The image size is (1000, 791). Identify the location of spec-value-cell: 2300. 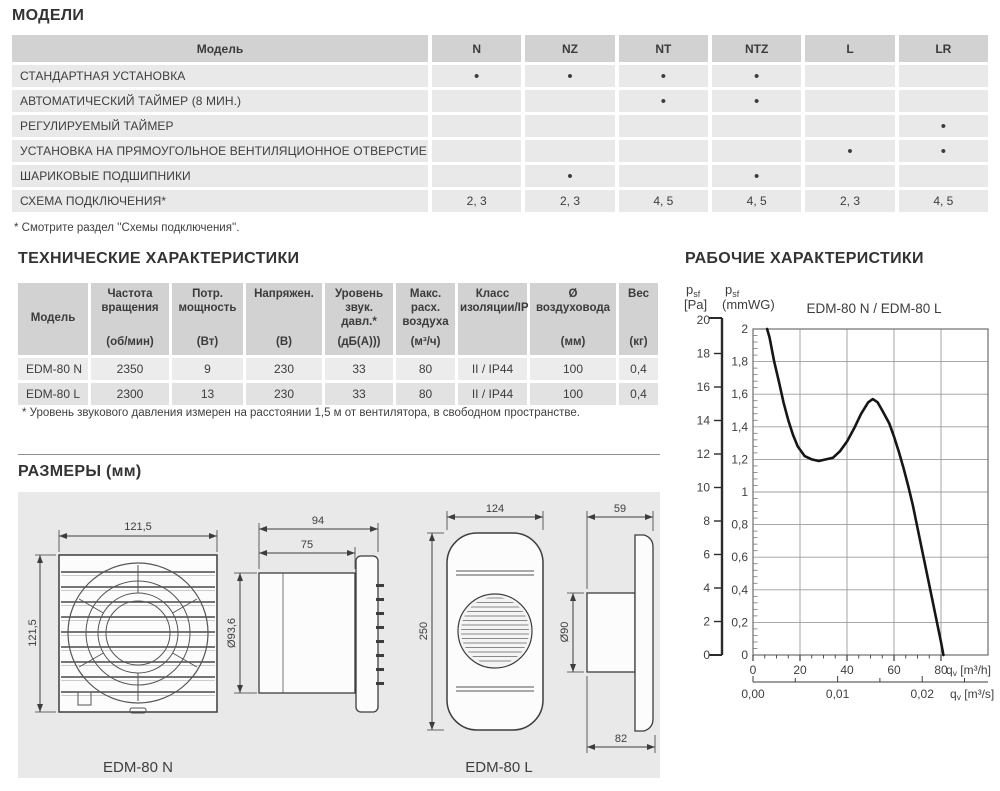
(130, 394).